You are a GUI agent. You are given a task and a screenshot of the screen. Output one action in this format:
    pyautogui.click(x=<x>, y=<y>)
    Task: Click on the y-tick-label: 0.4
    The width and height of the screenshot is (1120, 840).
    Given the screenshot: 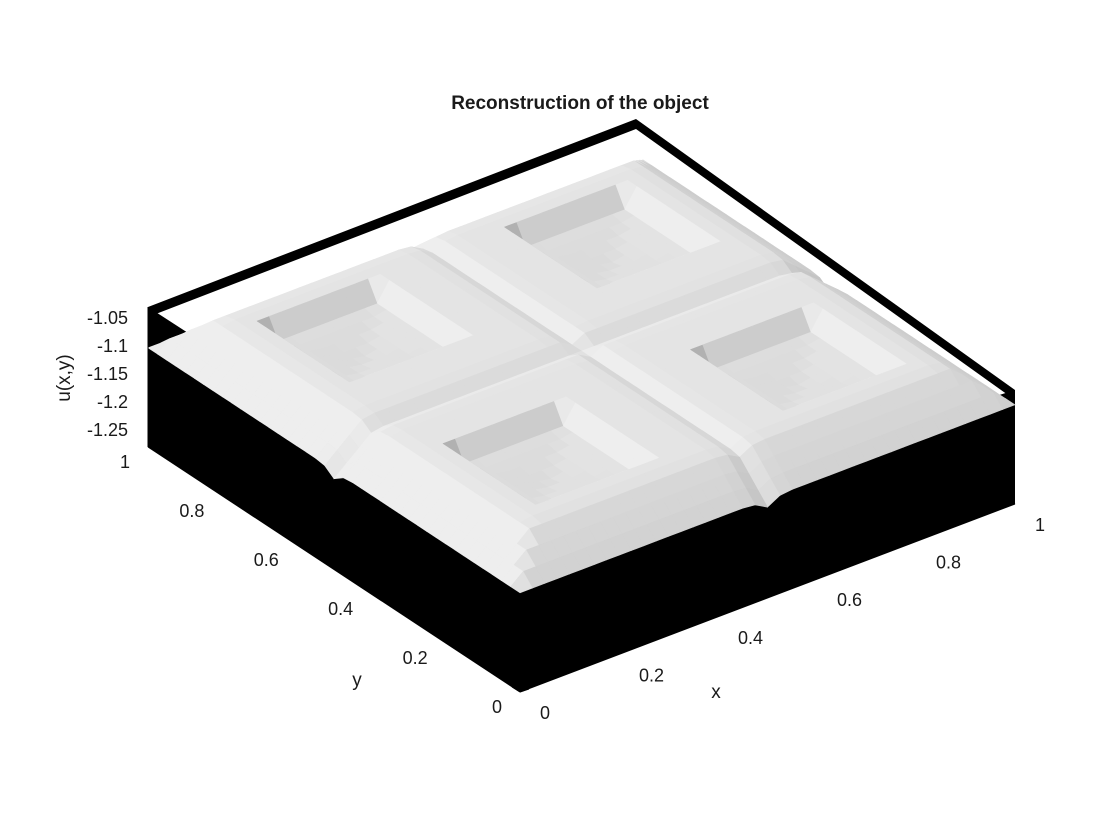 What is the action you would take?
    pyautogui.click(x=340, y=609)
    